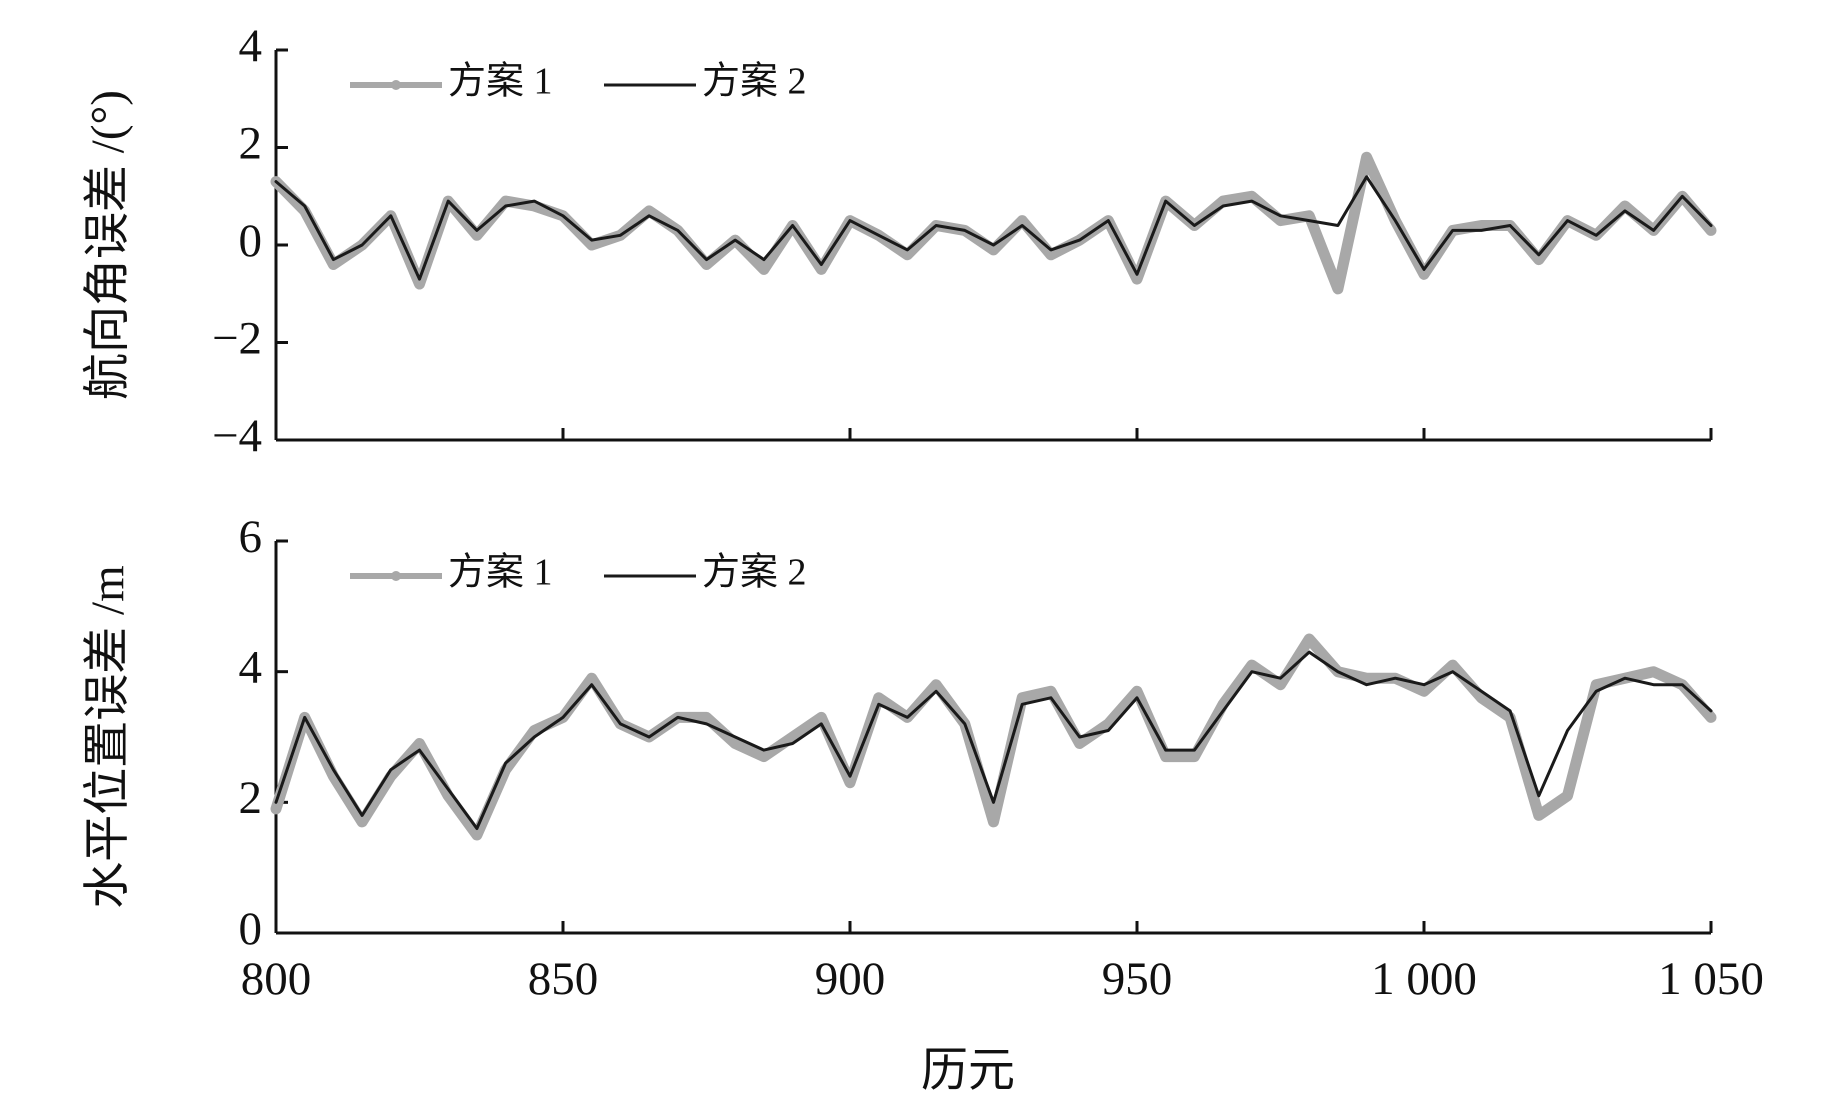 The image size is (1843, 1110). What do you see at coordinates (1137, 979) in the screenshot?
I see `x-tick-label: 950` at bounding box center [1137, 979].